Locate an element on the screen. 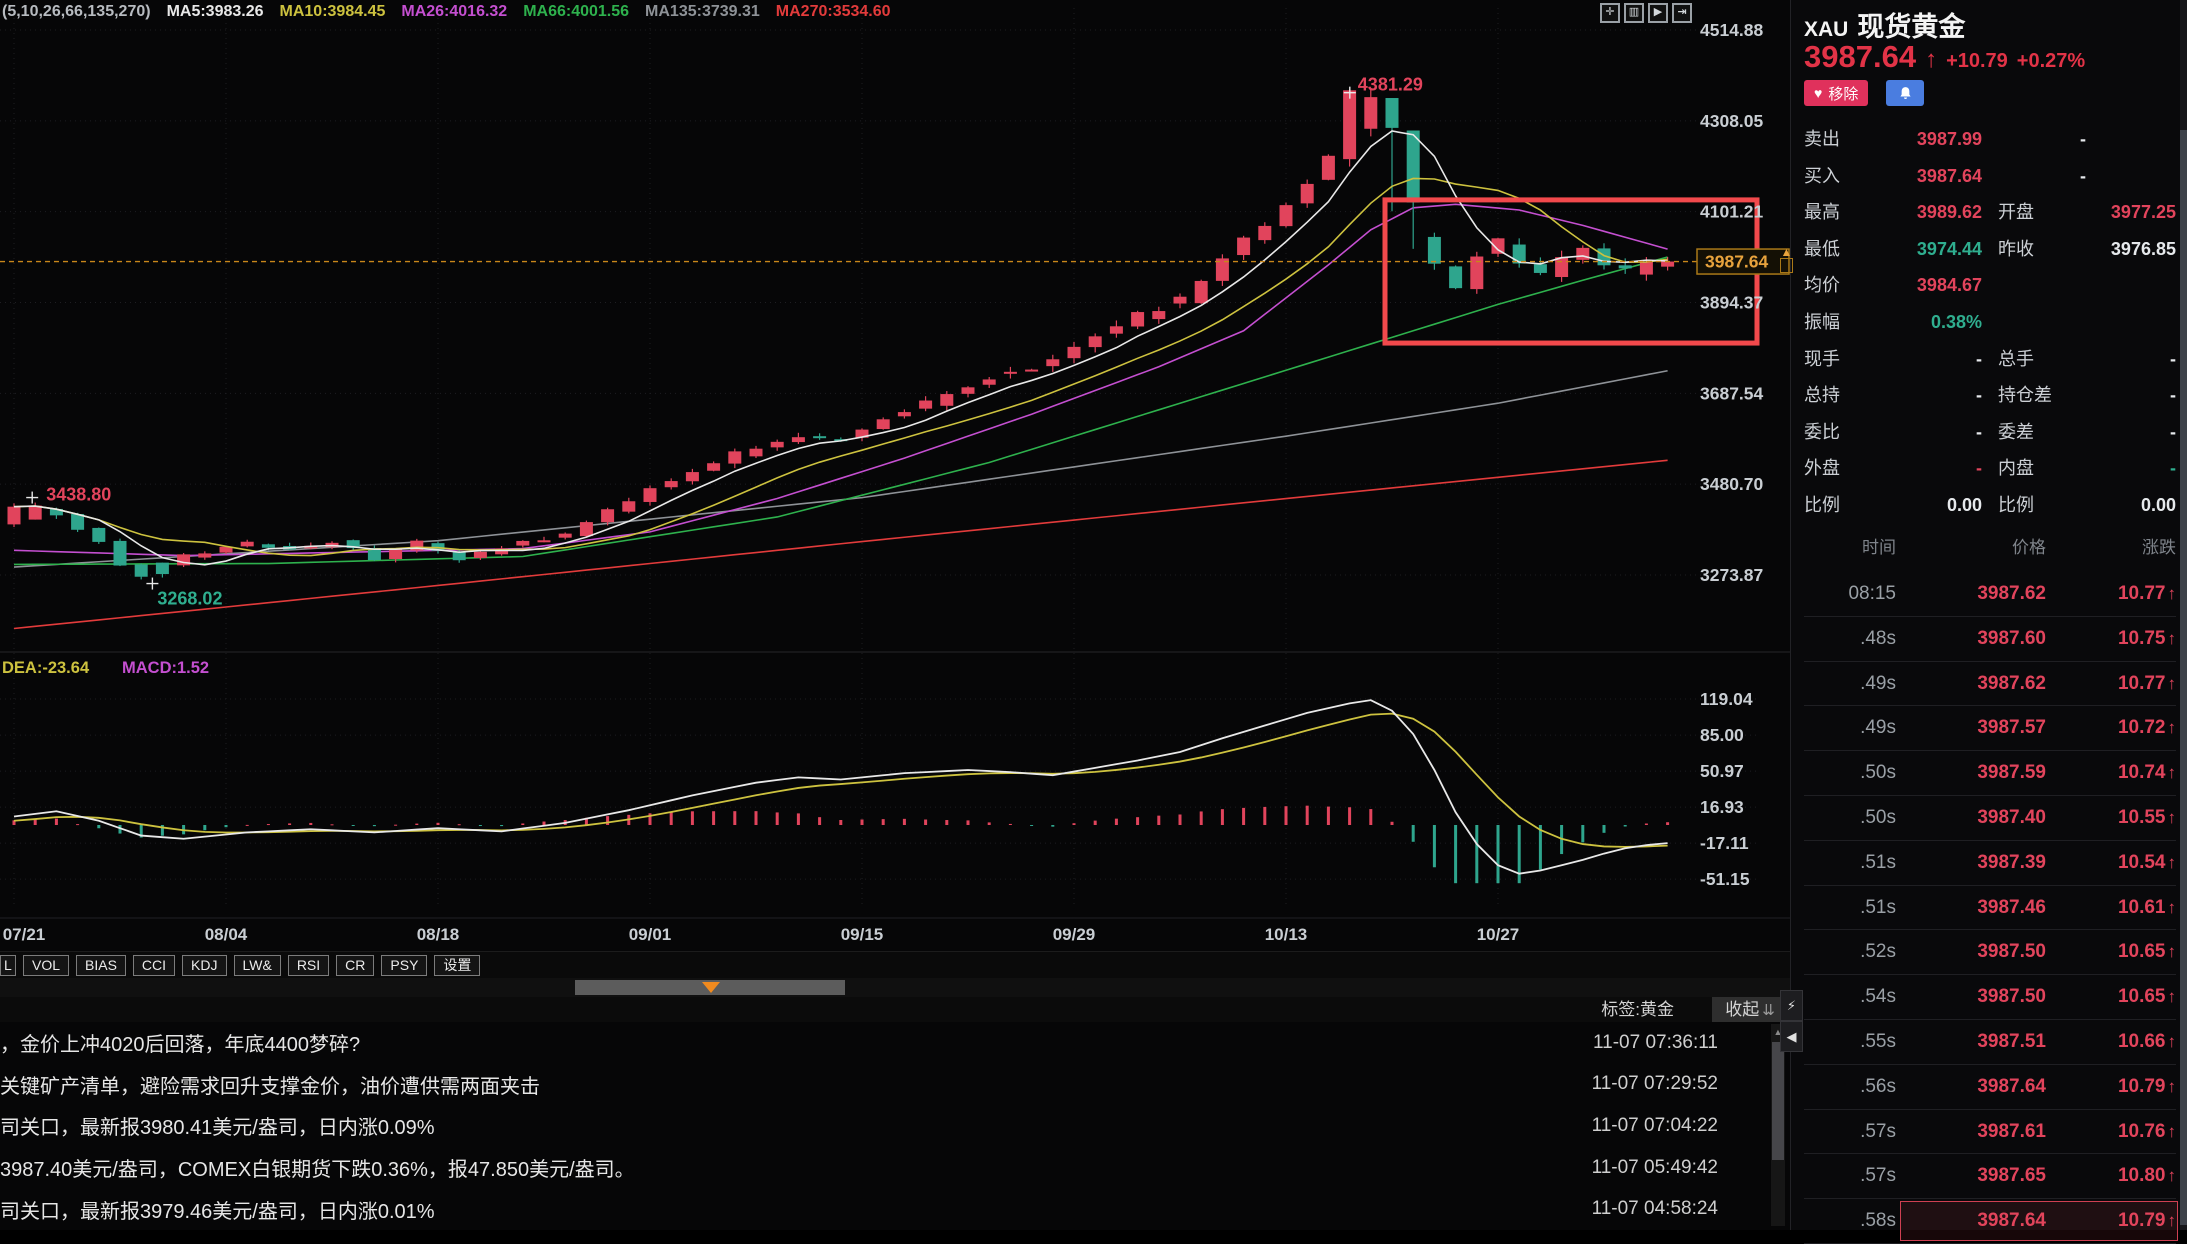 The image size is (2187, 1244). dea-value-label: DEA:-23.64 is located at coordinates (46, 668).